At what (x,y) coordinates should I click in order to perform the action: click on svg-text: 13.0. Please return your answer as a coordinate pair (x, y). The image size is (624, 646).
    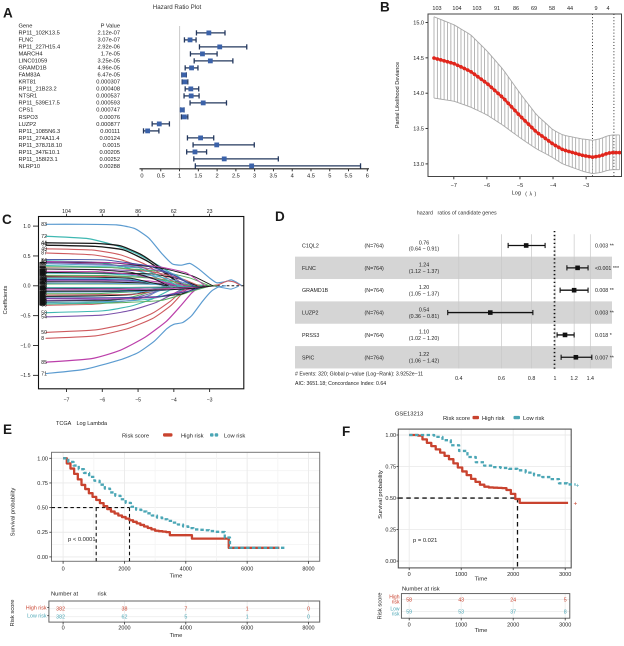
    Looking at the image, I should click on (418, 165).